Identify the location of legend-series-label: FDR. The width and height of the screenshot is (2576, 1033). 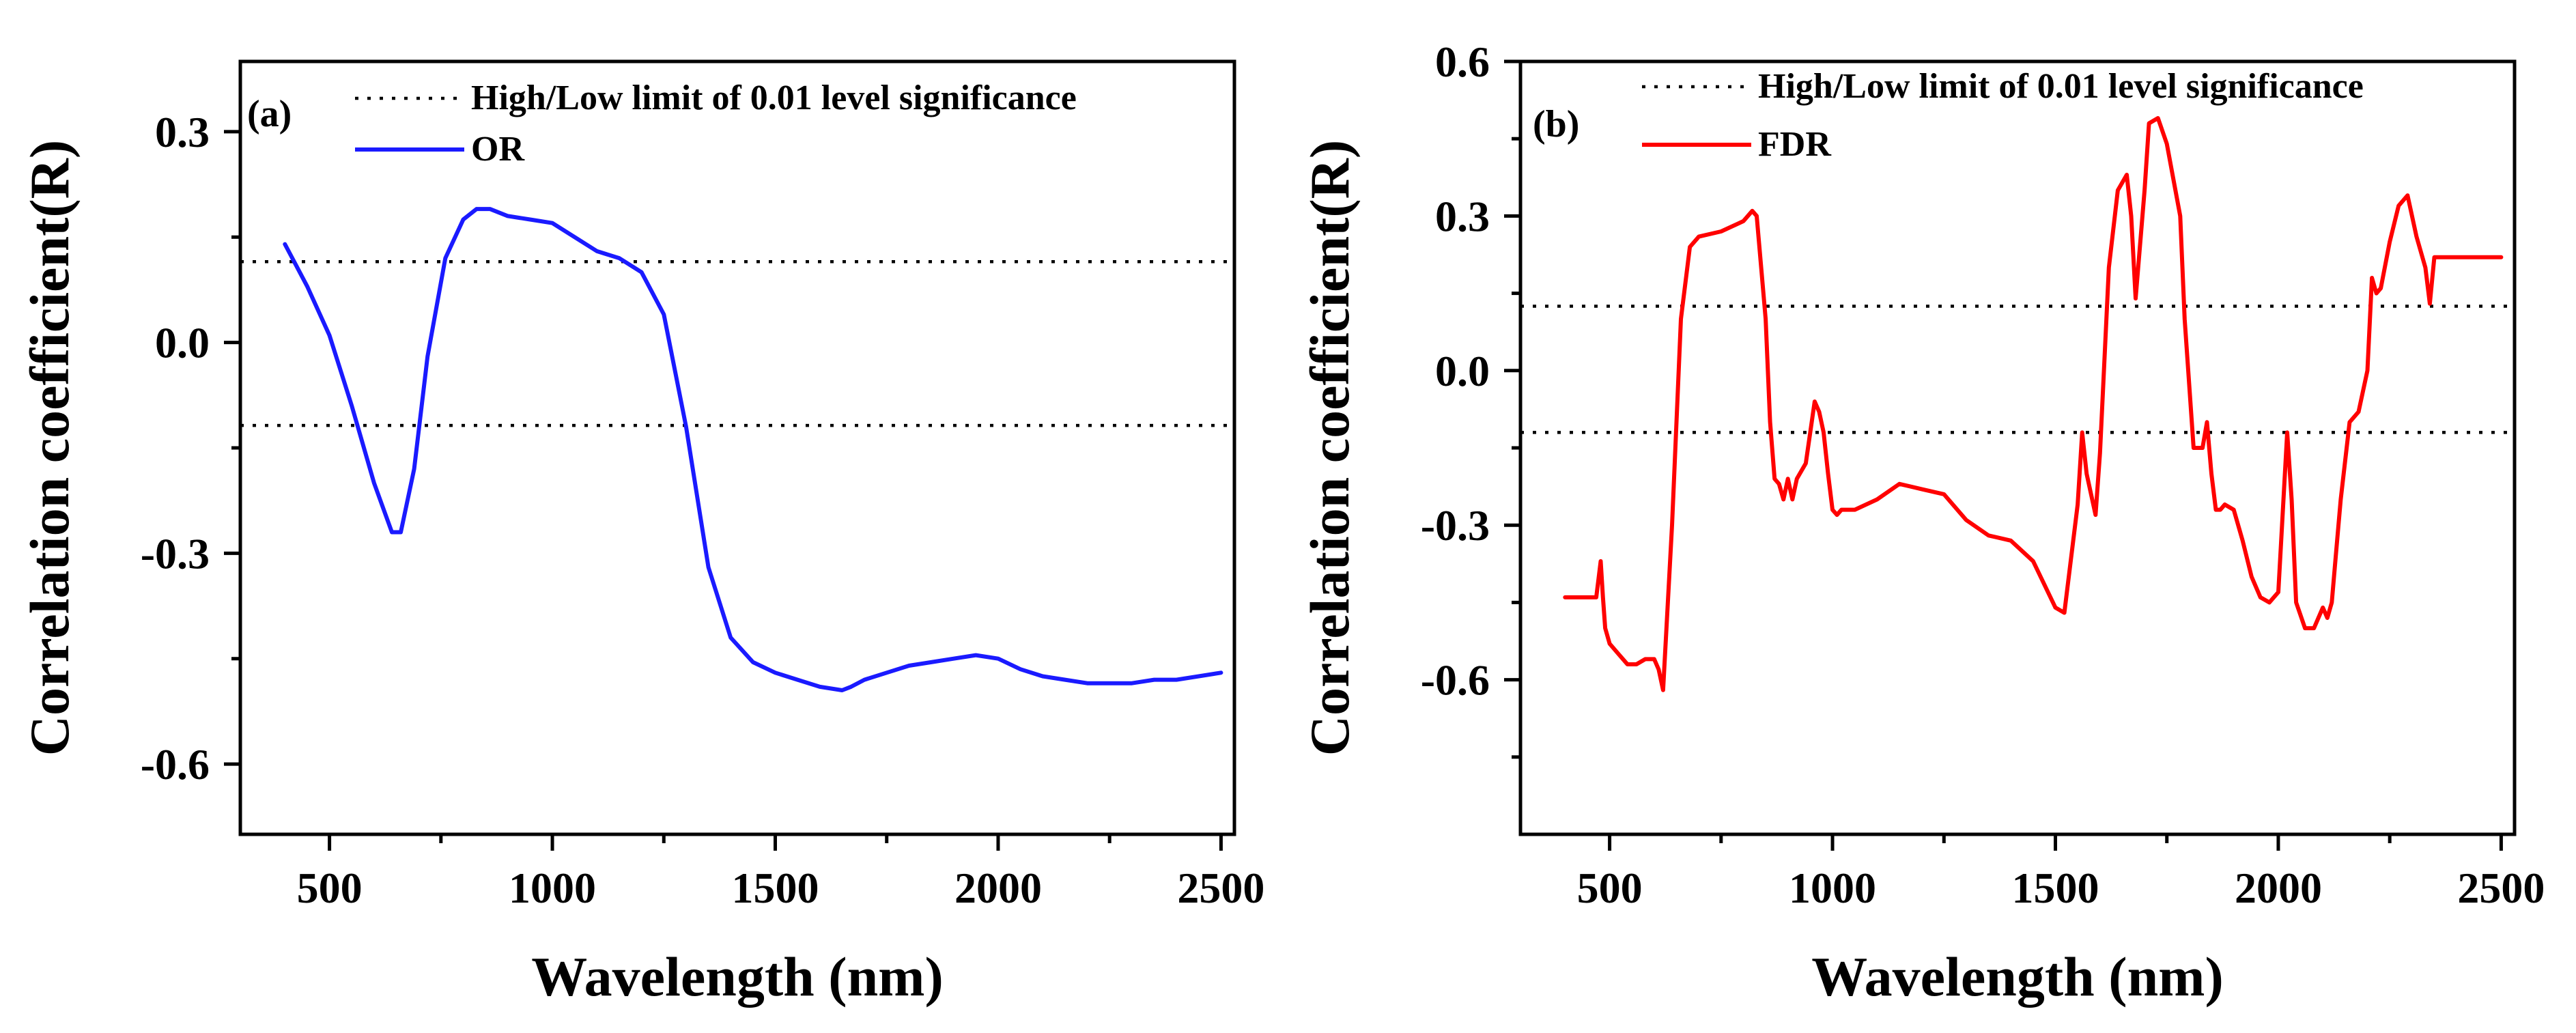
(1795, 145).